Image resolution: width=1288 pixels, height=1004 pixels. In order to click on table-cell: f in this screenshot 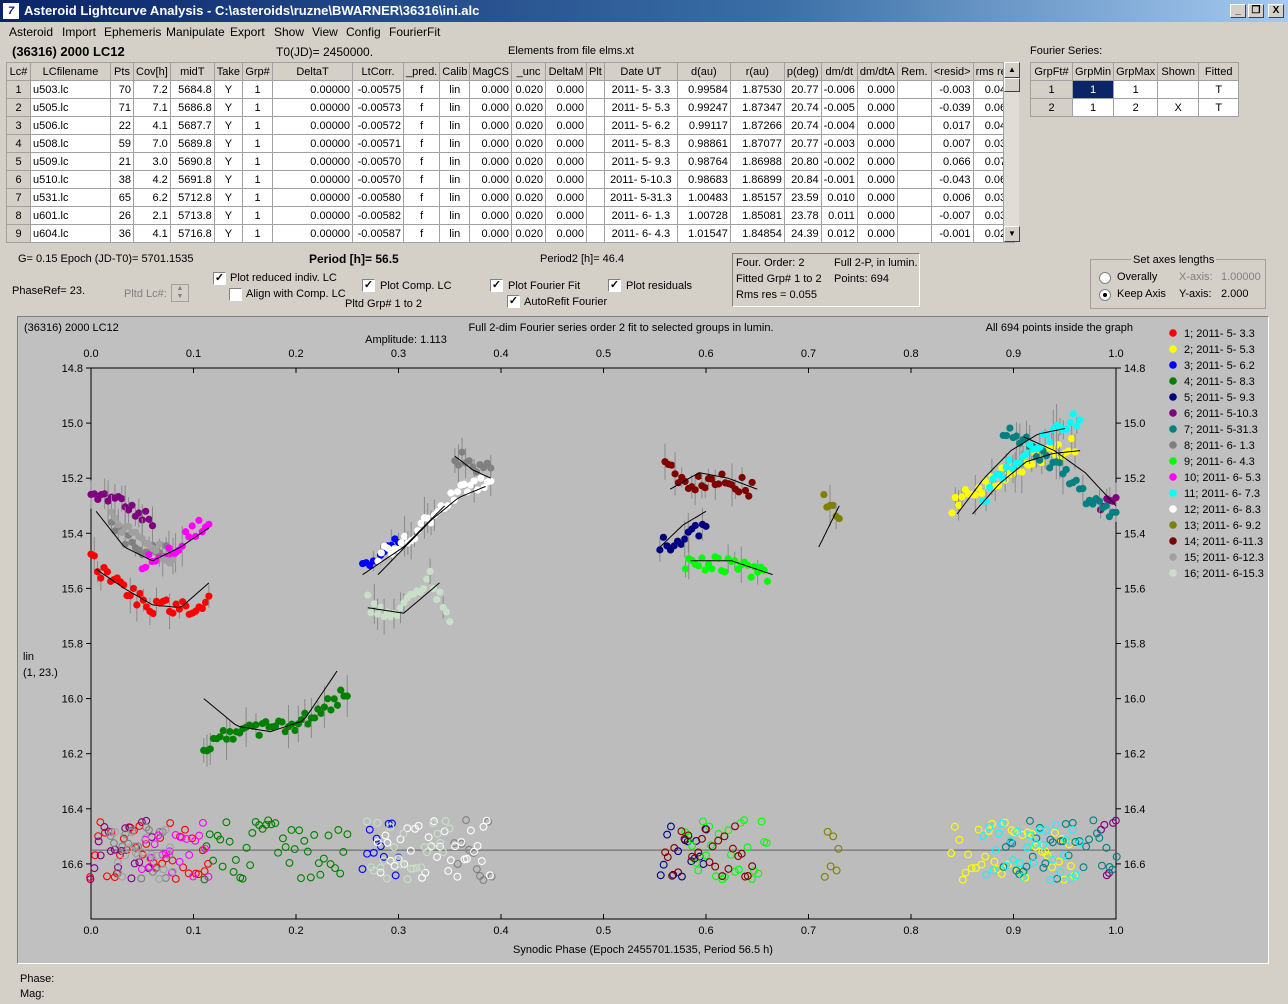, I will do `click(422, 89)`.